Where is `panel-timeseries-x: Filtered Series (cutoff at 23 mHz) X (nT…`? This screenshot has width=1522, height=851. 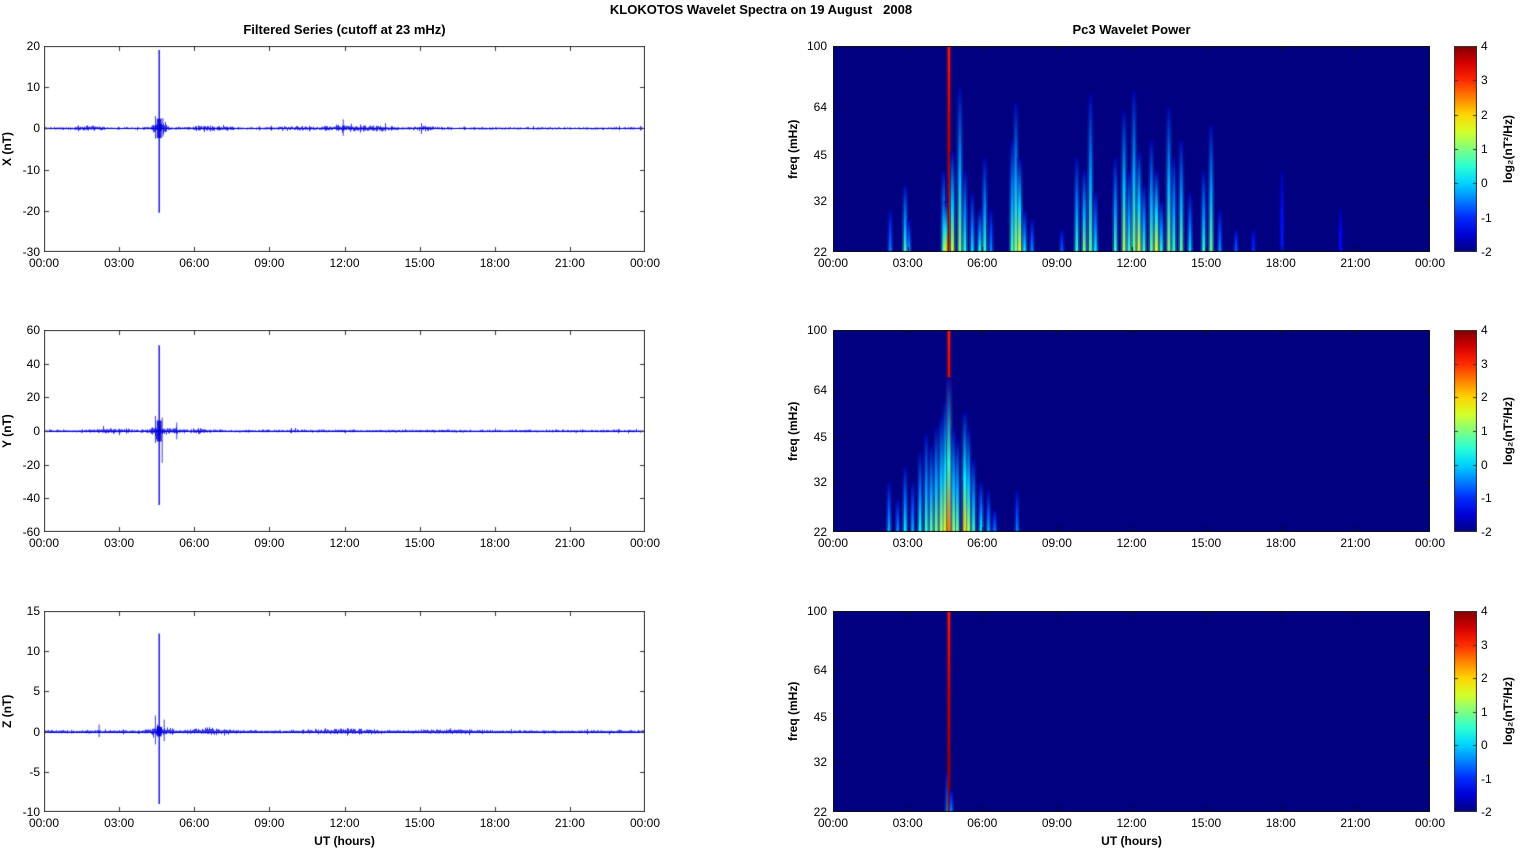
panel-timeseries-x: Filtered Series (cutoff at 23 mHz) X (nT… is located at coordinates (330, 146).